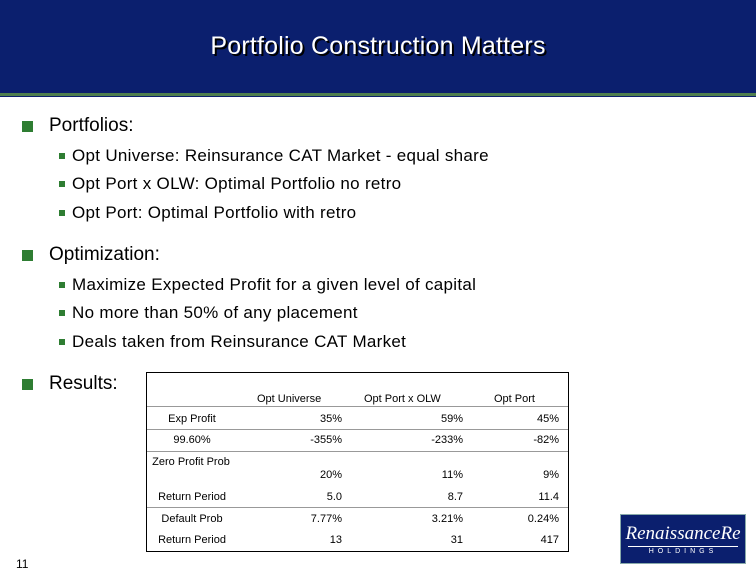 This screenshot has width=756, height=576. What do you see at coordinates (104, 254) in the screenshot?
I see `section-heading: Optimization:` at bounding box center [104, 254].